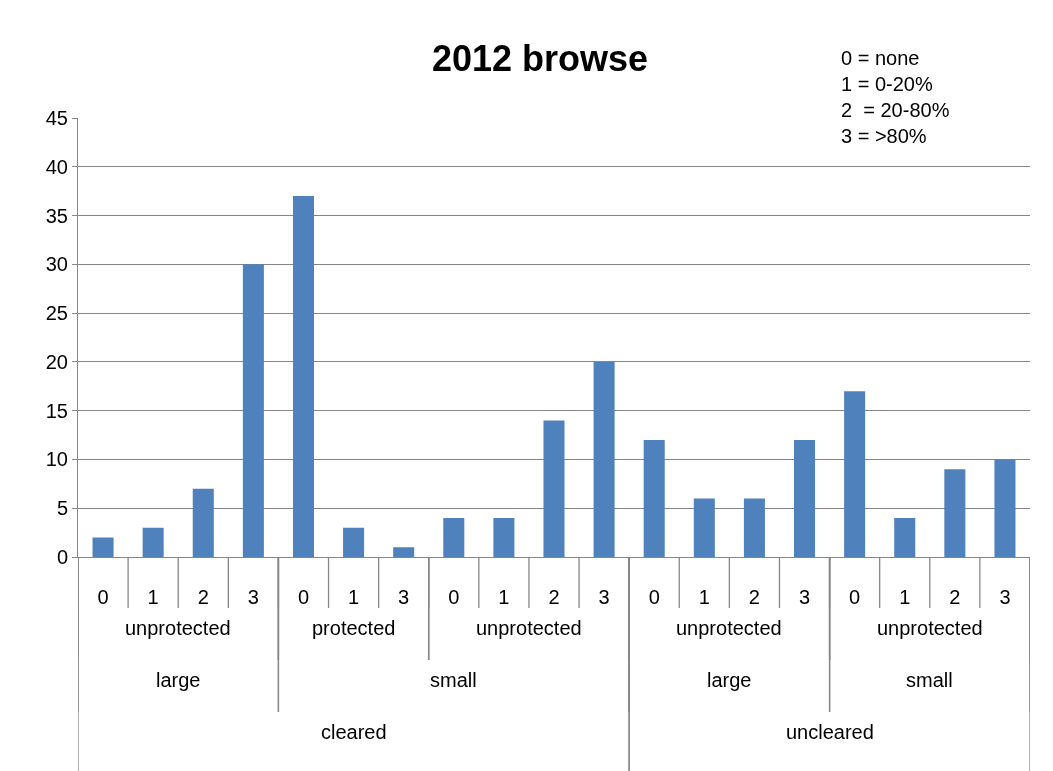  What do you see at coordinates (354, 628) in the screenshot?
I see `text: protected` at bounding box center [354, 628].